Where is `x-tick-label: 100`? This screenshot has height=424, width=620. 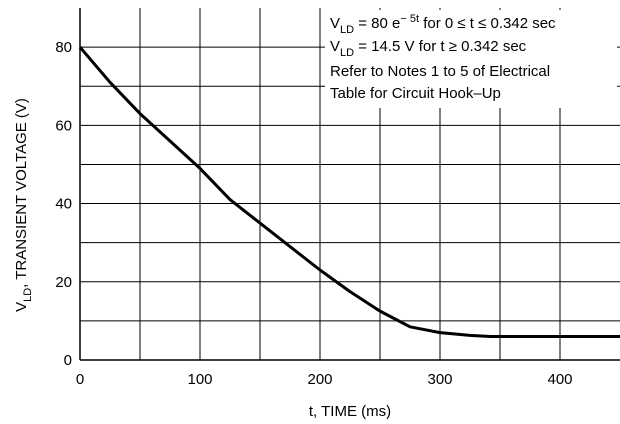
x-tick-label: 100 is located at coordinates (199, 379).